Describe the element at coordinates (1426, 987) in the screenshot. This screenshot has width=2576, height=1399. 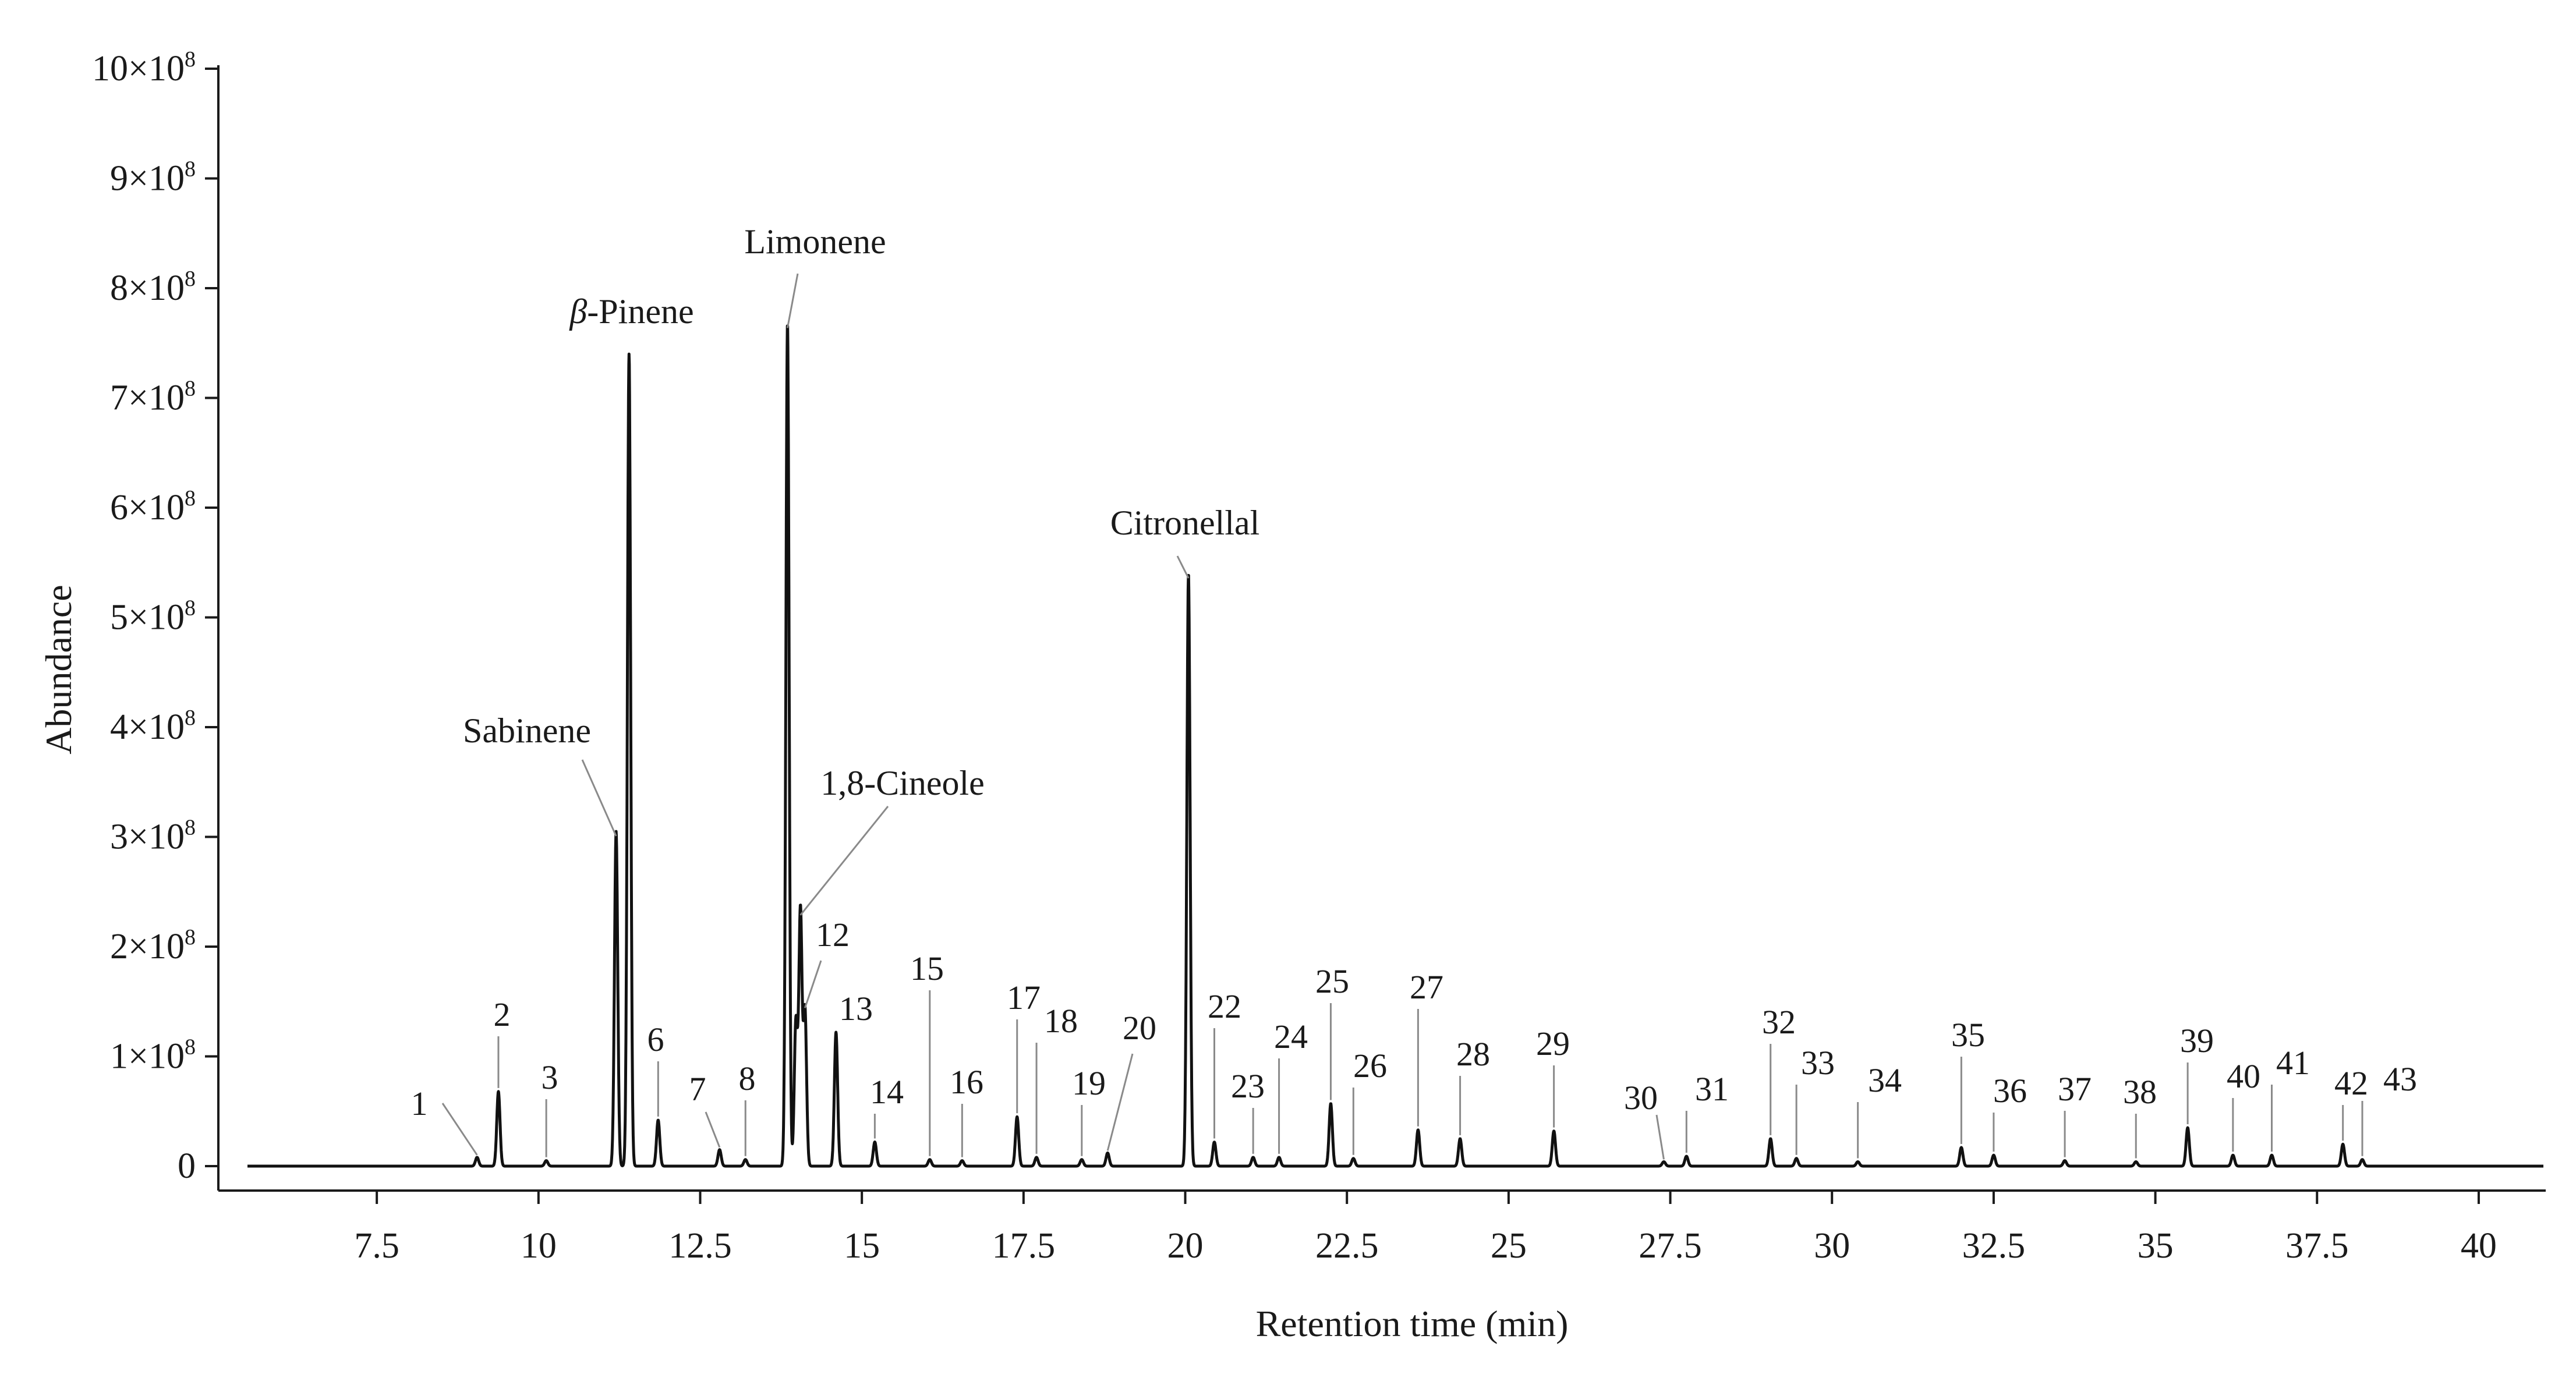
I see `peak-number-label: 27` at that location.